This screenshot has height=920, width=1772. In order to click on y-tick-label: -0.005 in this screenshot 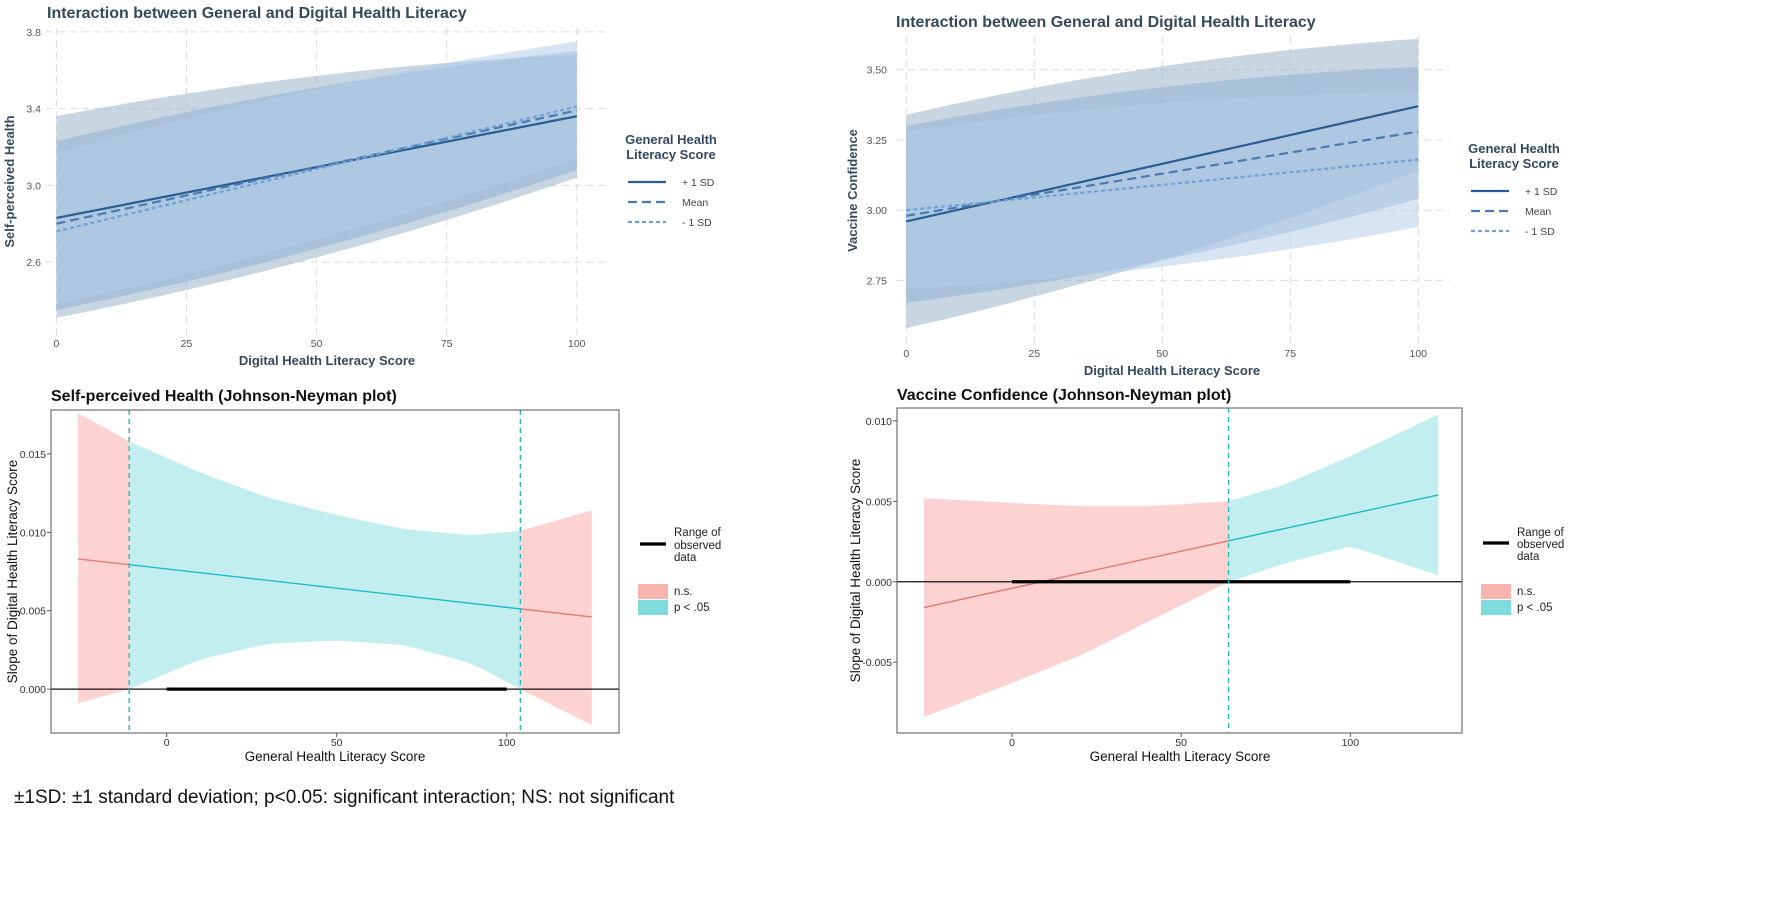, I will do `click(877, 663)`.